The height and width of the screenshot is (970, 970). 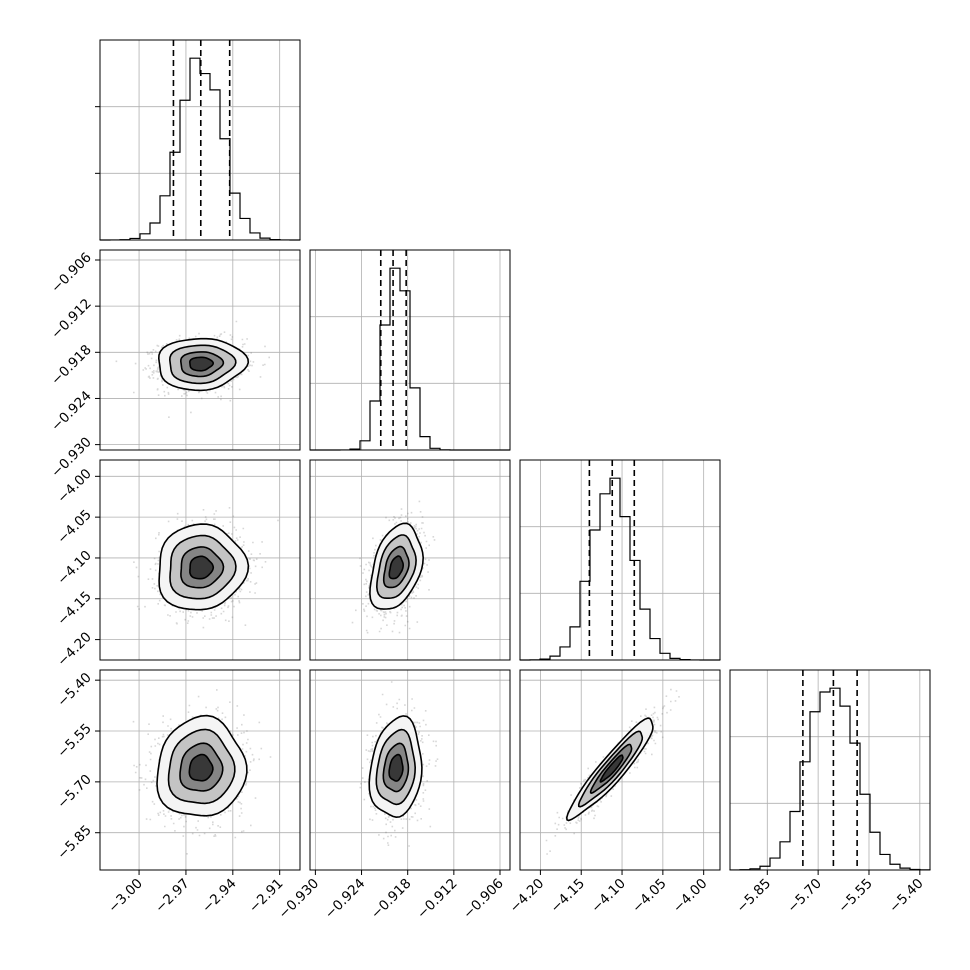 What do you see at coordinates (74, 842) in the screenshot?
I see `y-tick-label: −5.85` at bounding box center [74, 842].